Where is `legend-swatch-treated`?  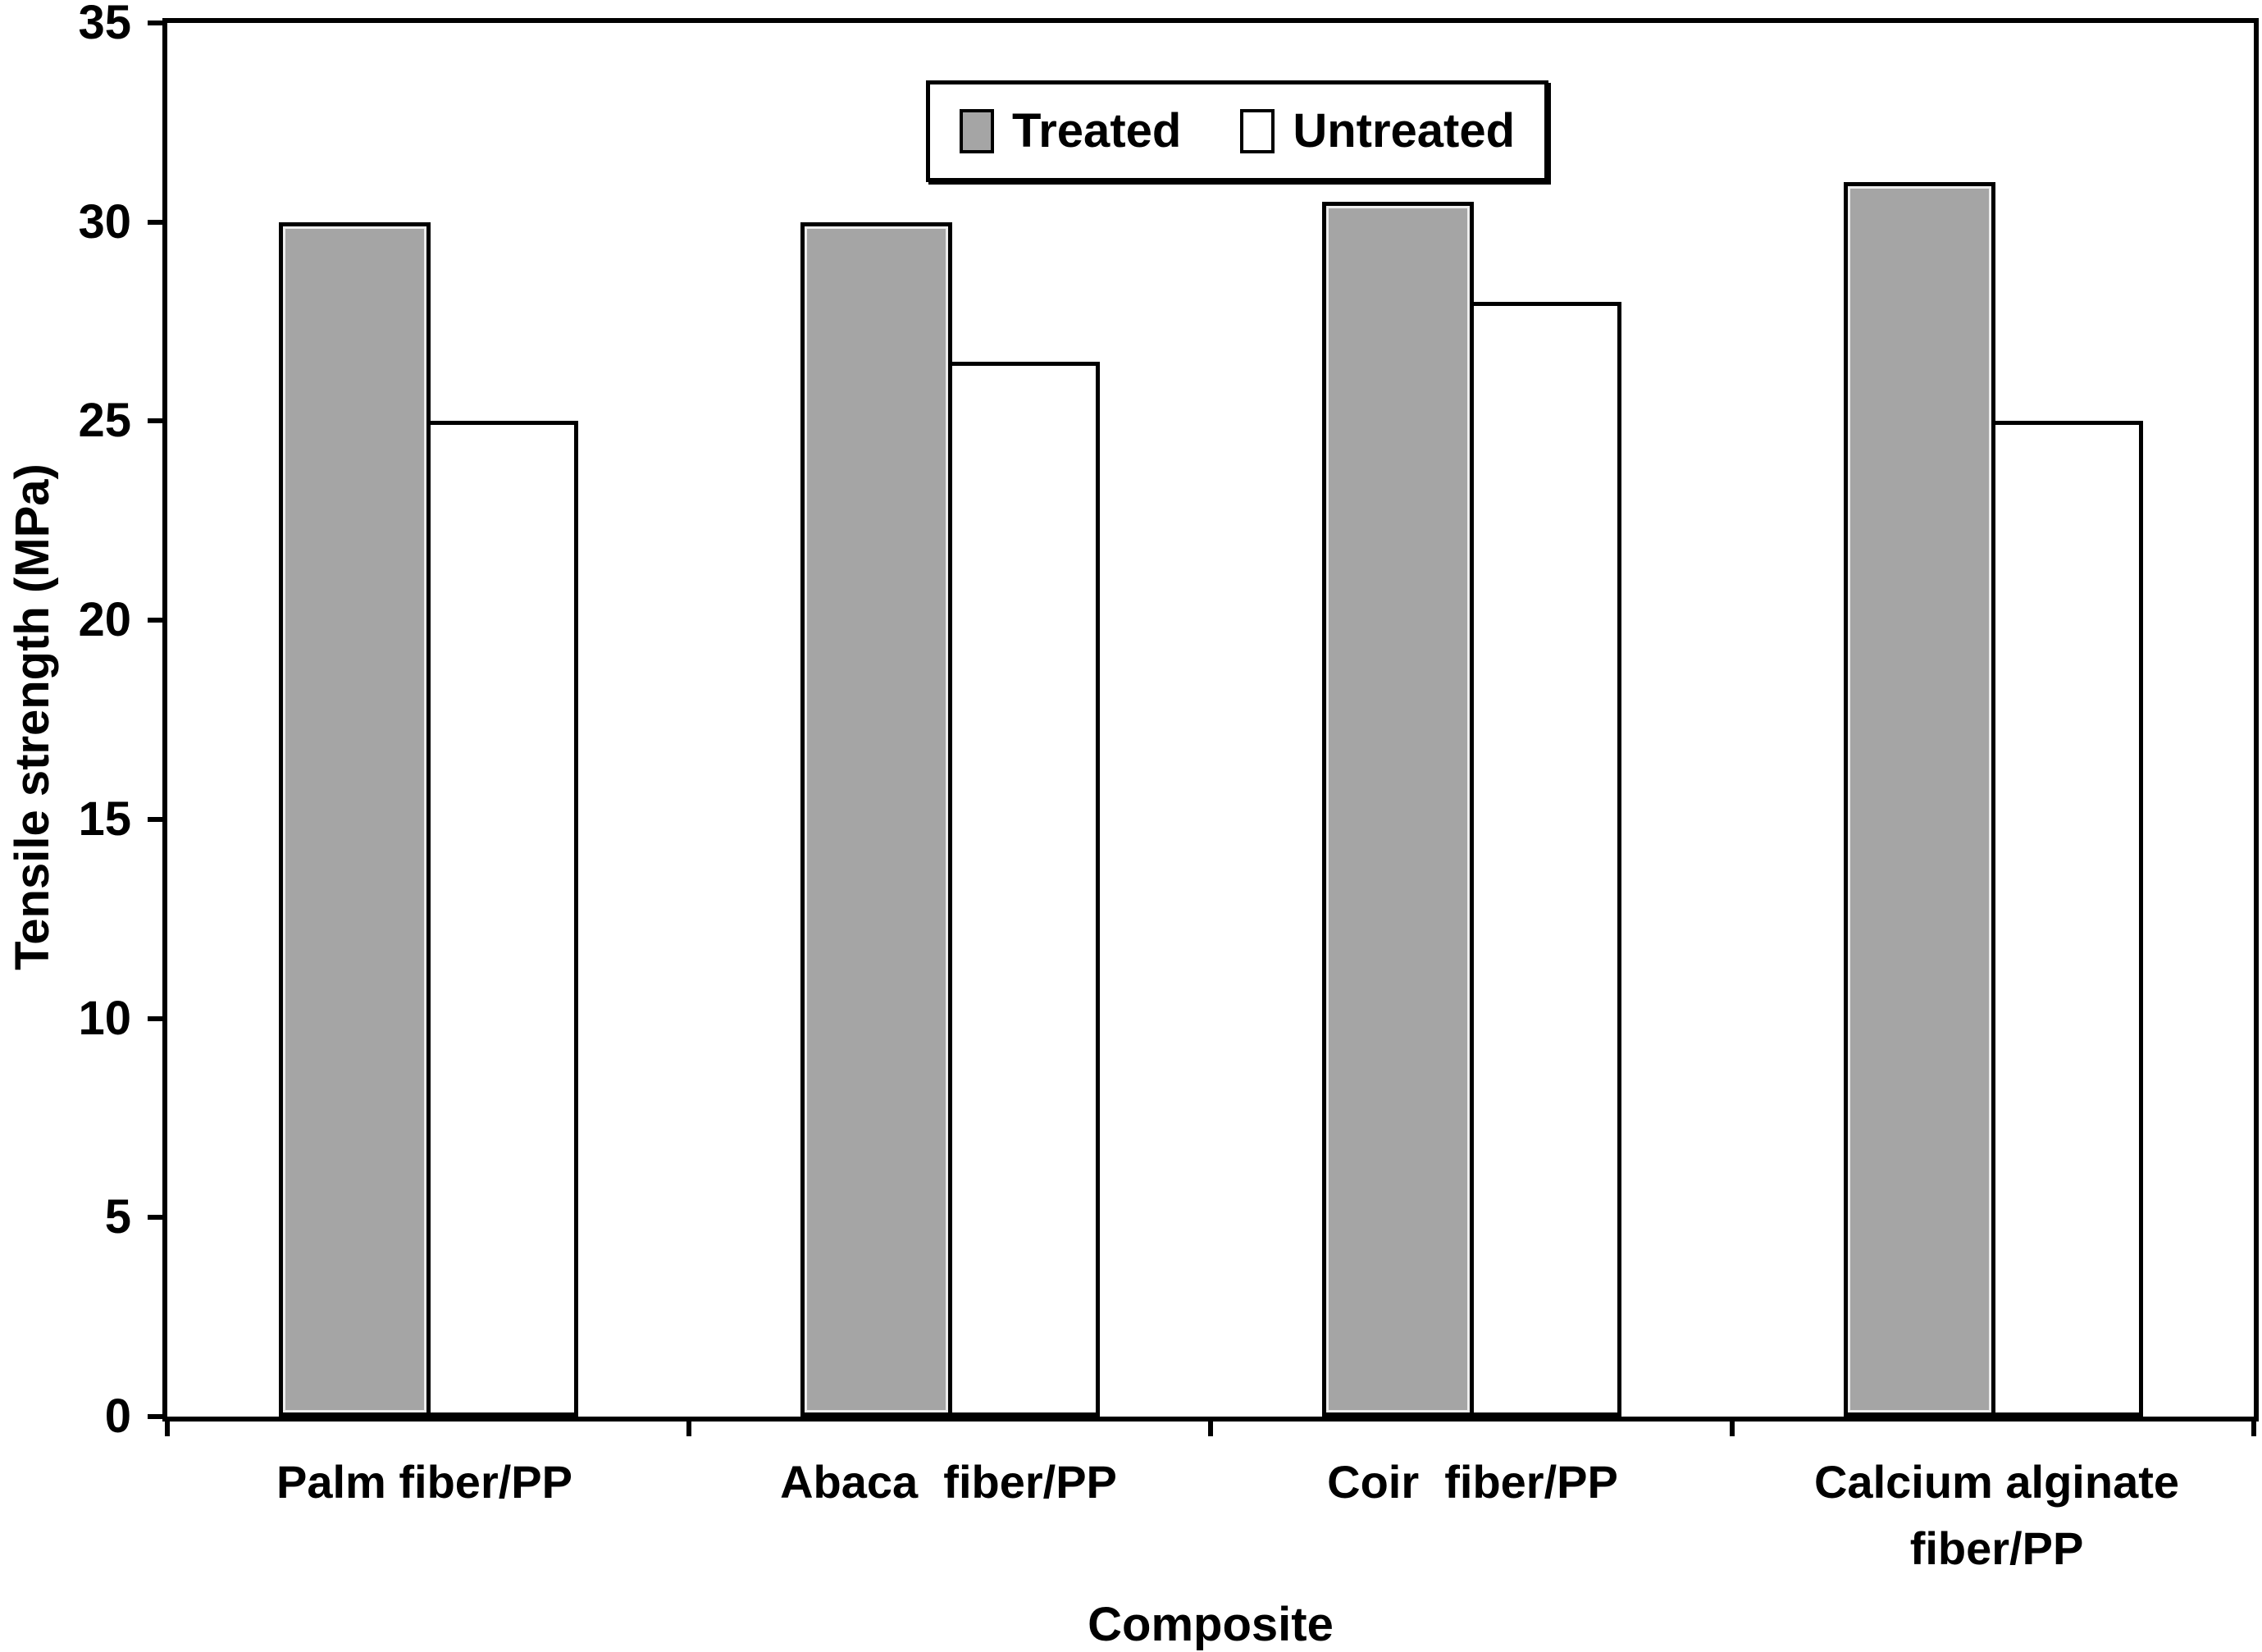
legend-swatch-treated is located at coordinates (977, 131).